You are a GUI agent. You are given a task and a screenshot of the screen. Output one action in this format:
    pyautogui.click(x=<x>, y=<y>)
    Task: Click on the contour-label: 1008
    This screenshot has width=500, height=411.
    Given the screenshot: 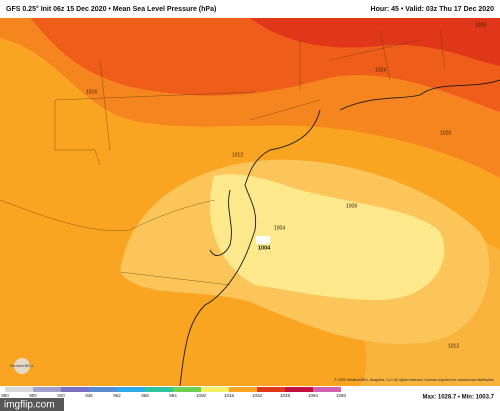 What is the action you would take?
    pyautogui.click(x=351, y=206)
    